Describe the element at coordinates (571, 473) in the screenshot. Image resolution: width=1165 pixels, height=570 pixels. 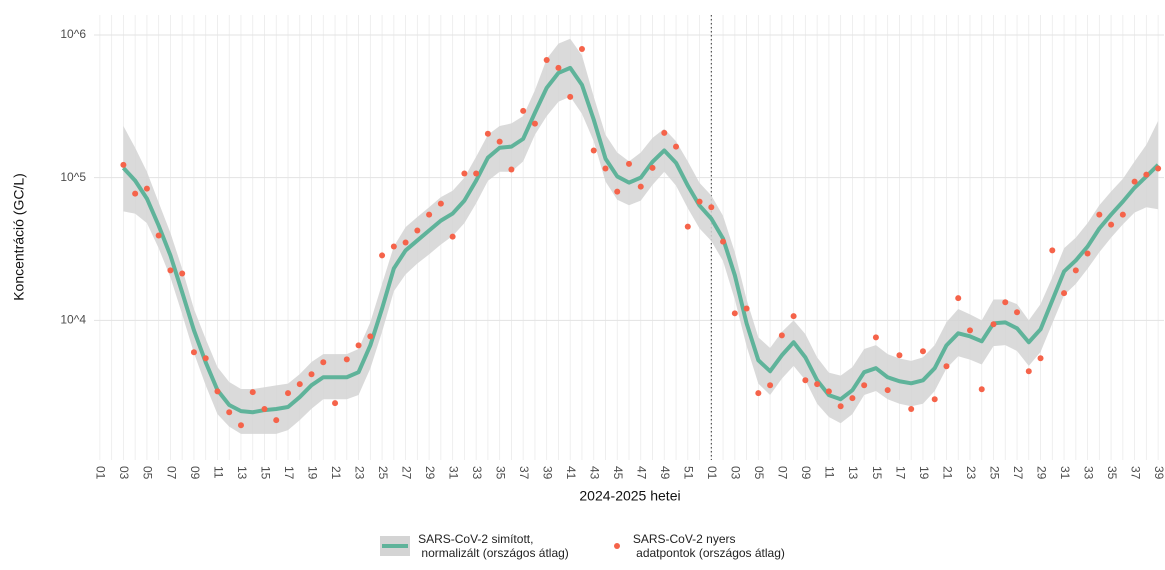
I see `x-tick-label: 41` at that location.